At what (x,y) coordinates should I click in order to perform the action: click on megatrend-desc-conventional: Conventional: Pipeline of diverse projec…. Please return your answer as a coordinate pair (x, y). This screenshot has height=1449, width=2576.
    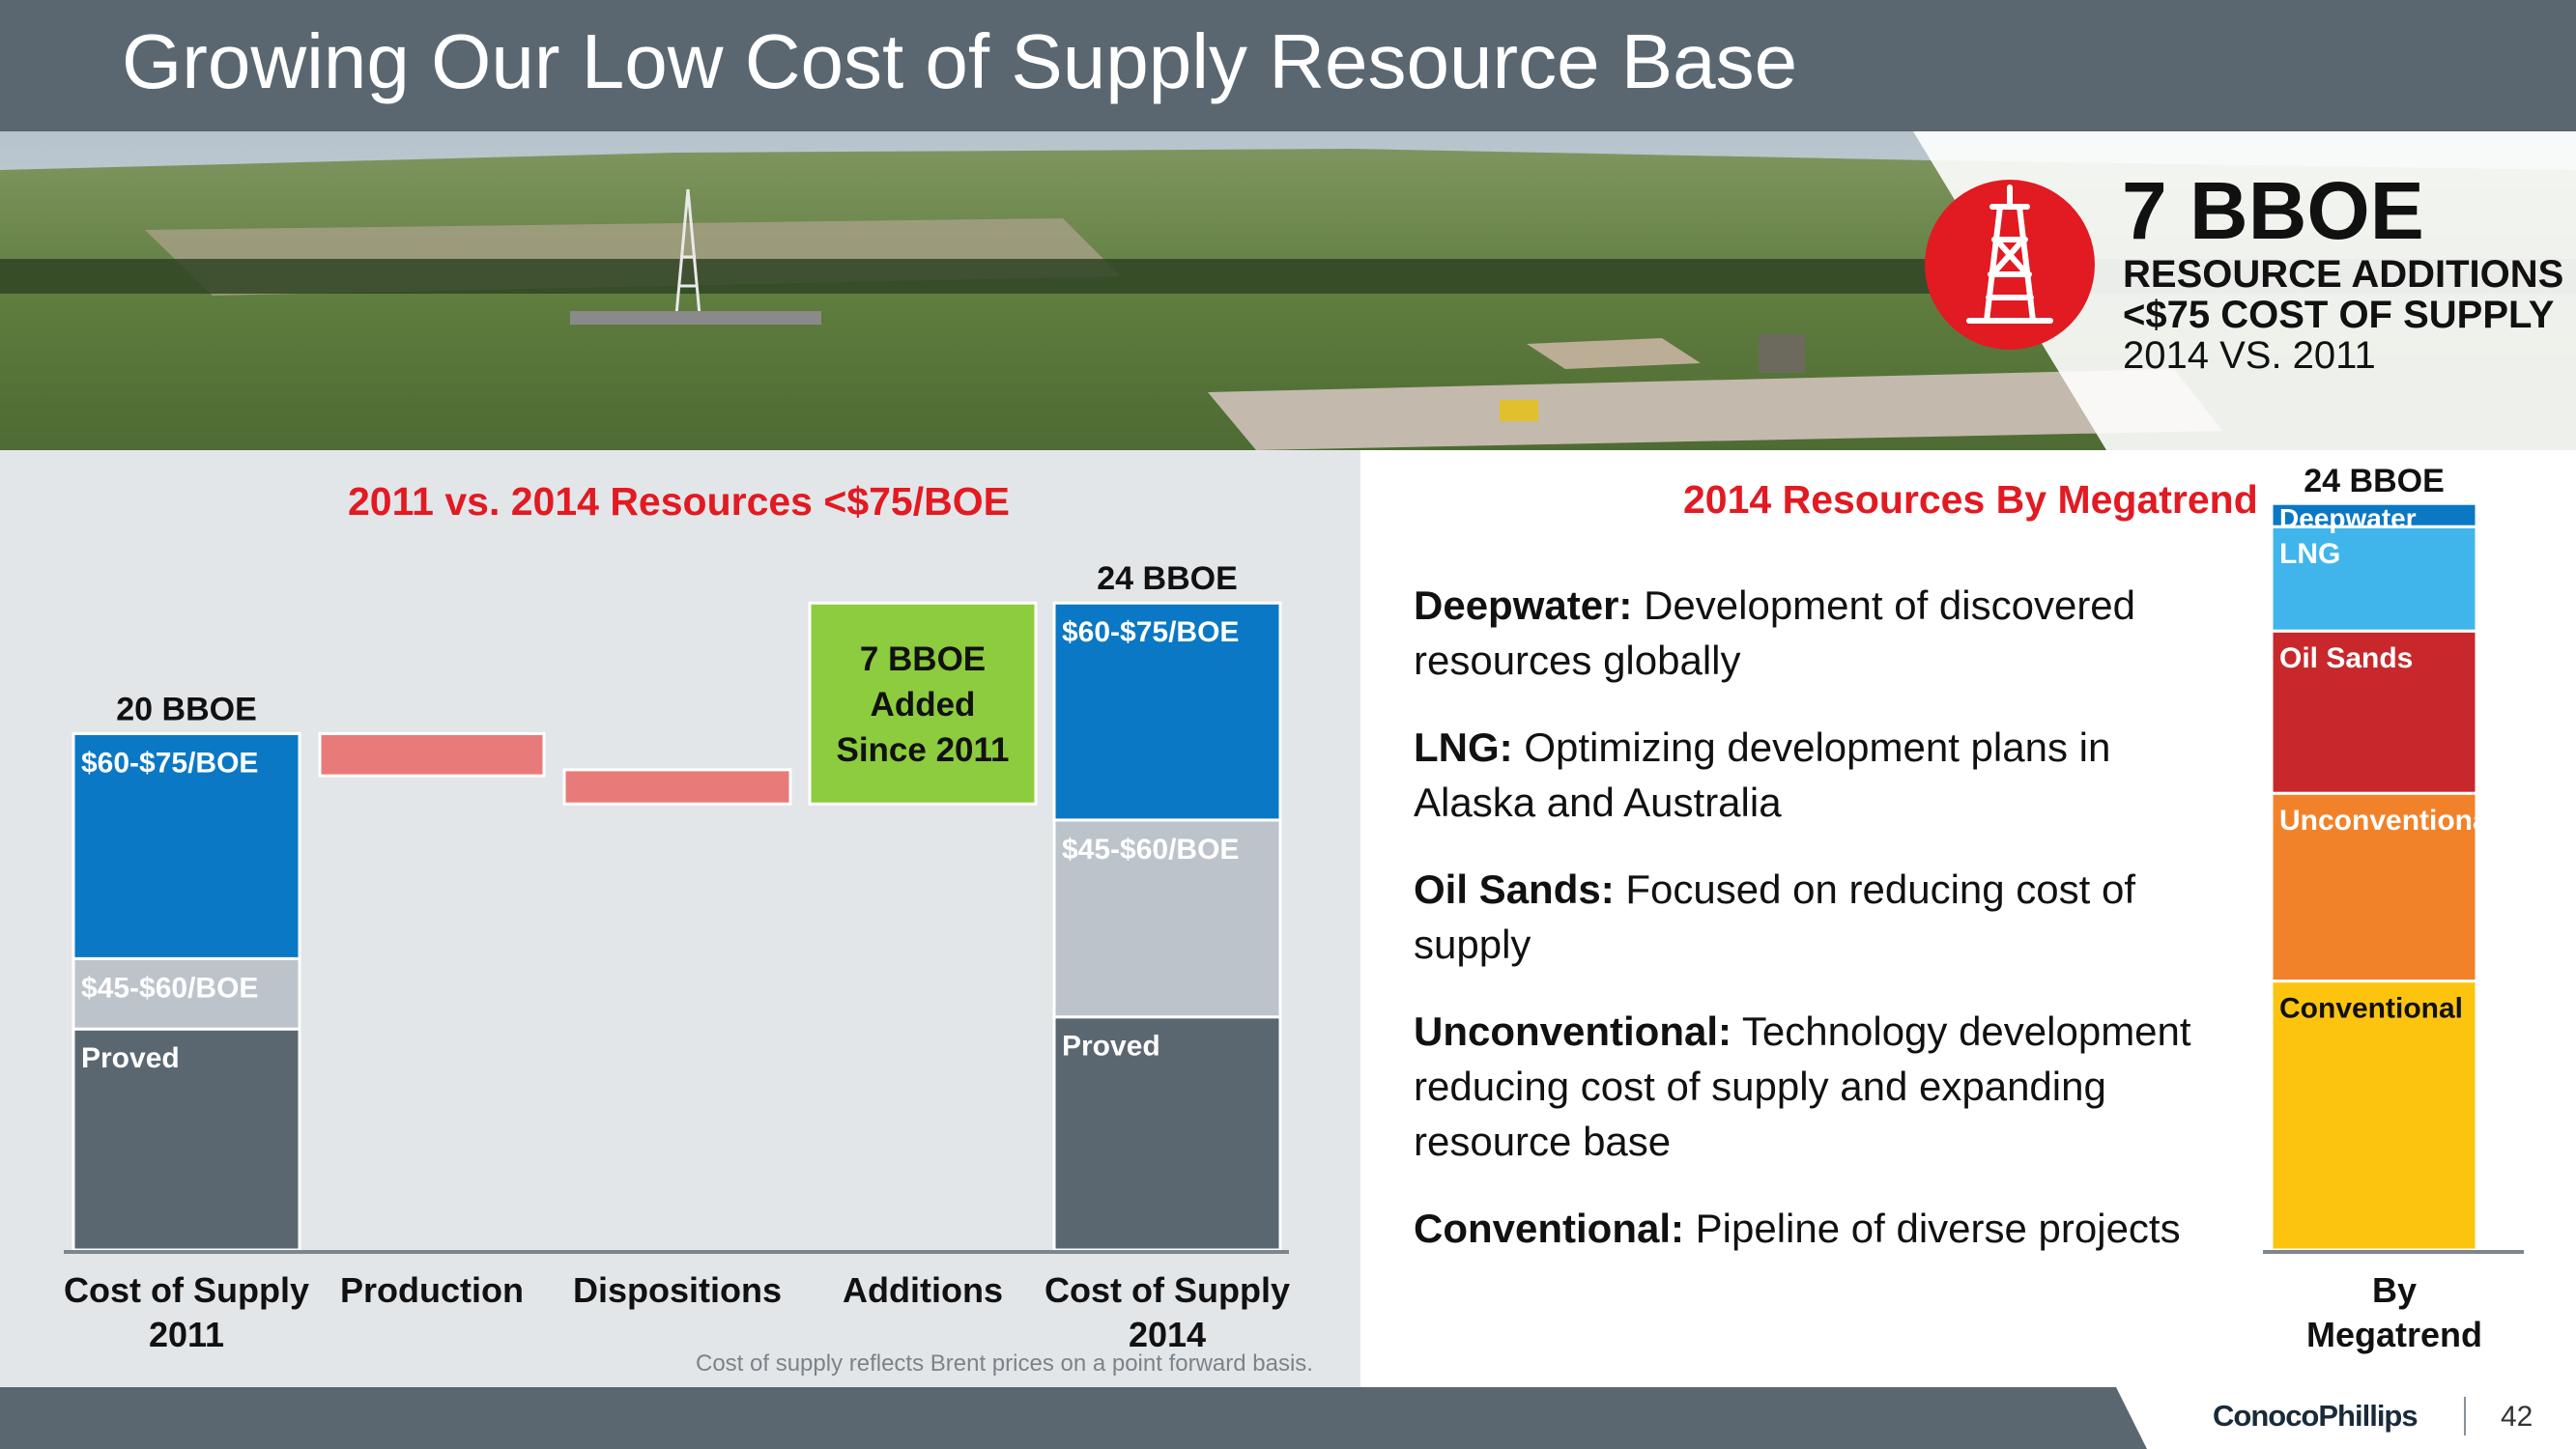
    Looking at the image, I should click on (1798, 1228).